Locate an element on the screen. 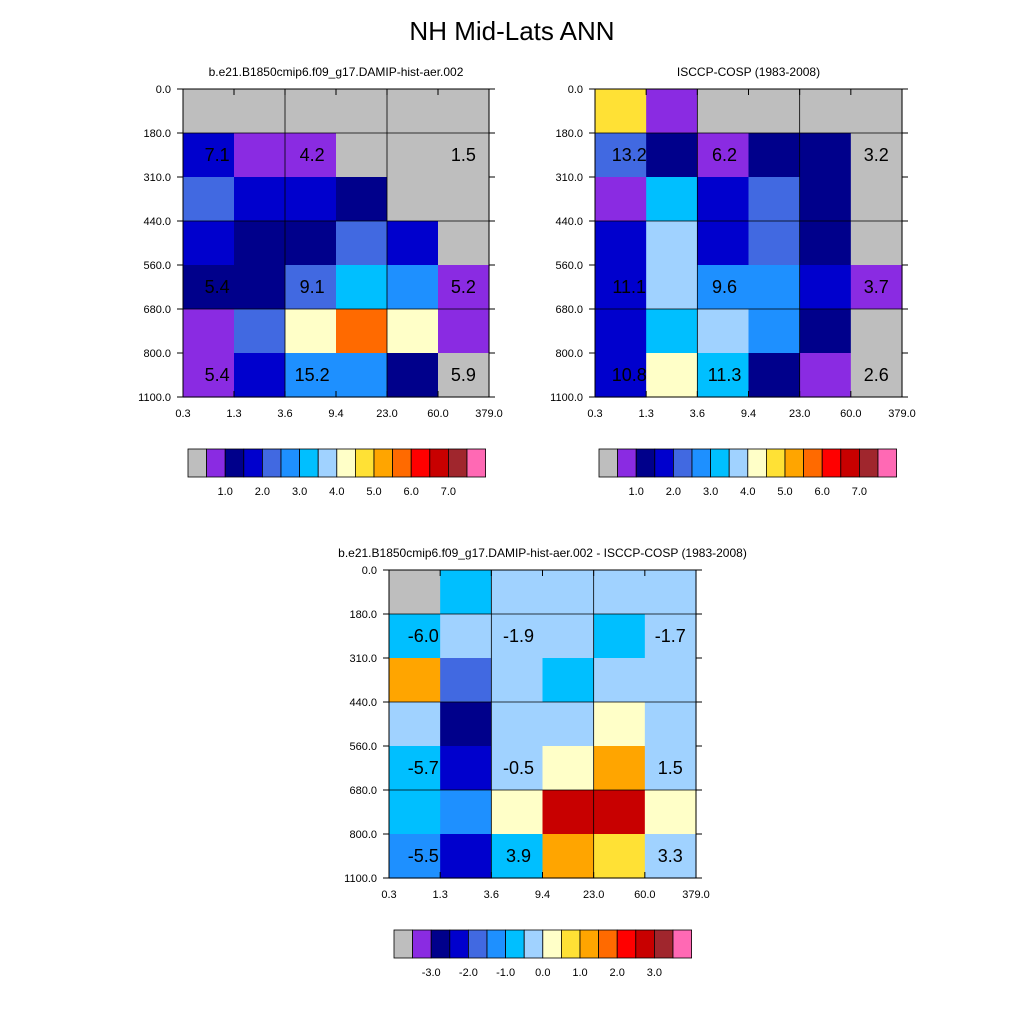 Image resolution: width=1024 pixels, height=1024 pixels. cell-value-label: 5.4 is located at coordinates (217, 287).